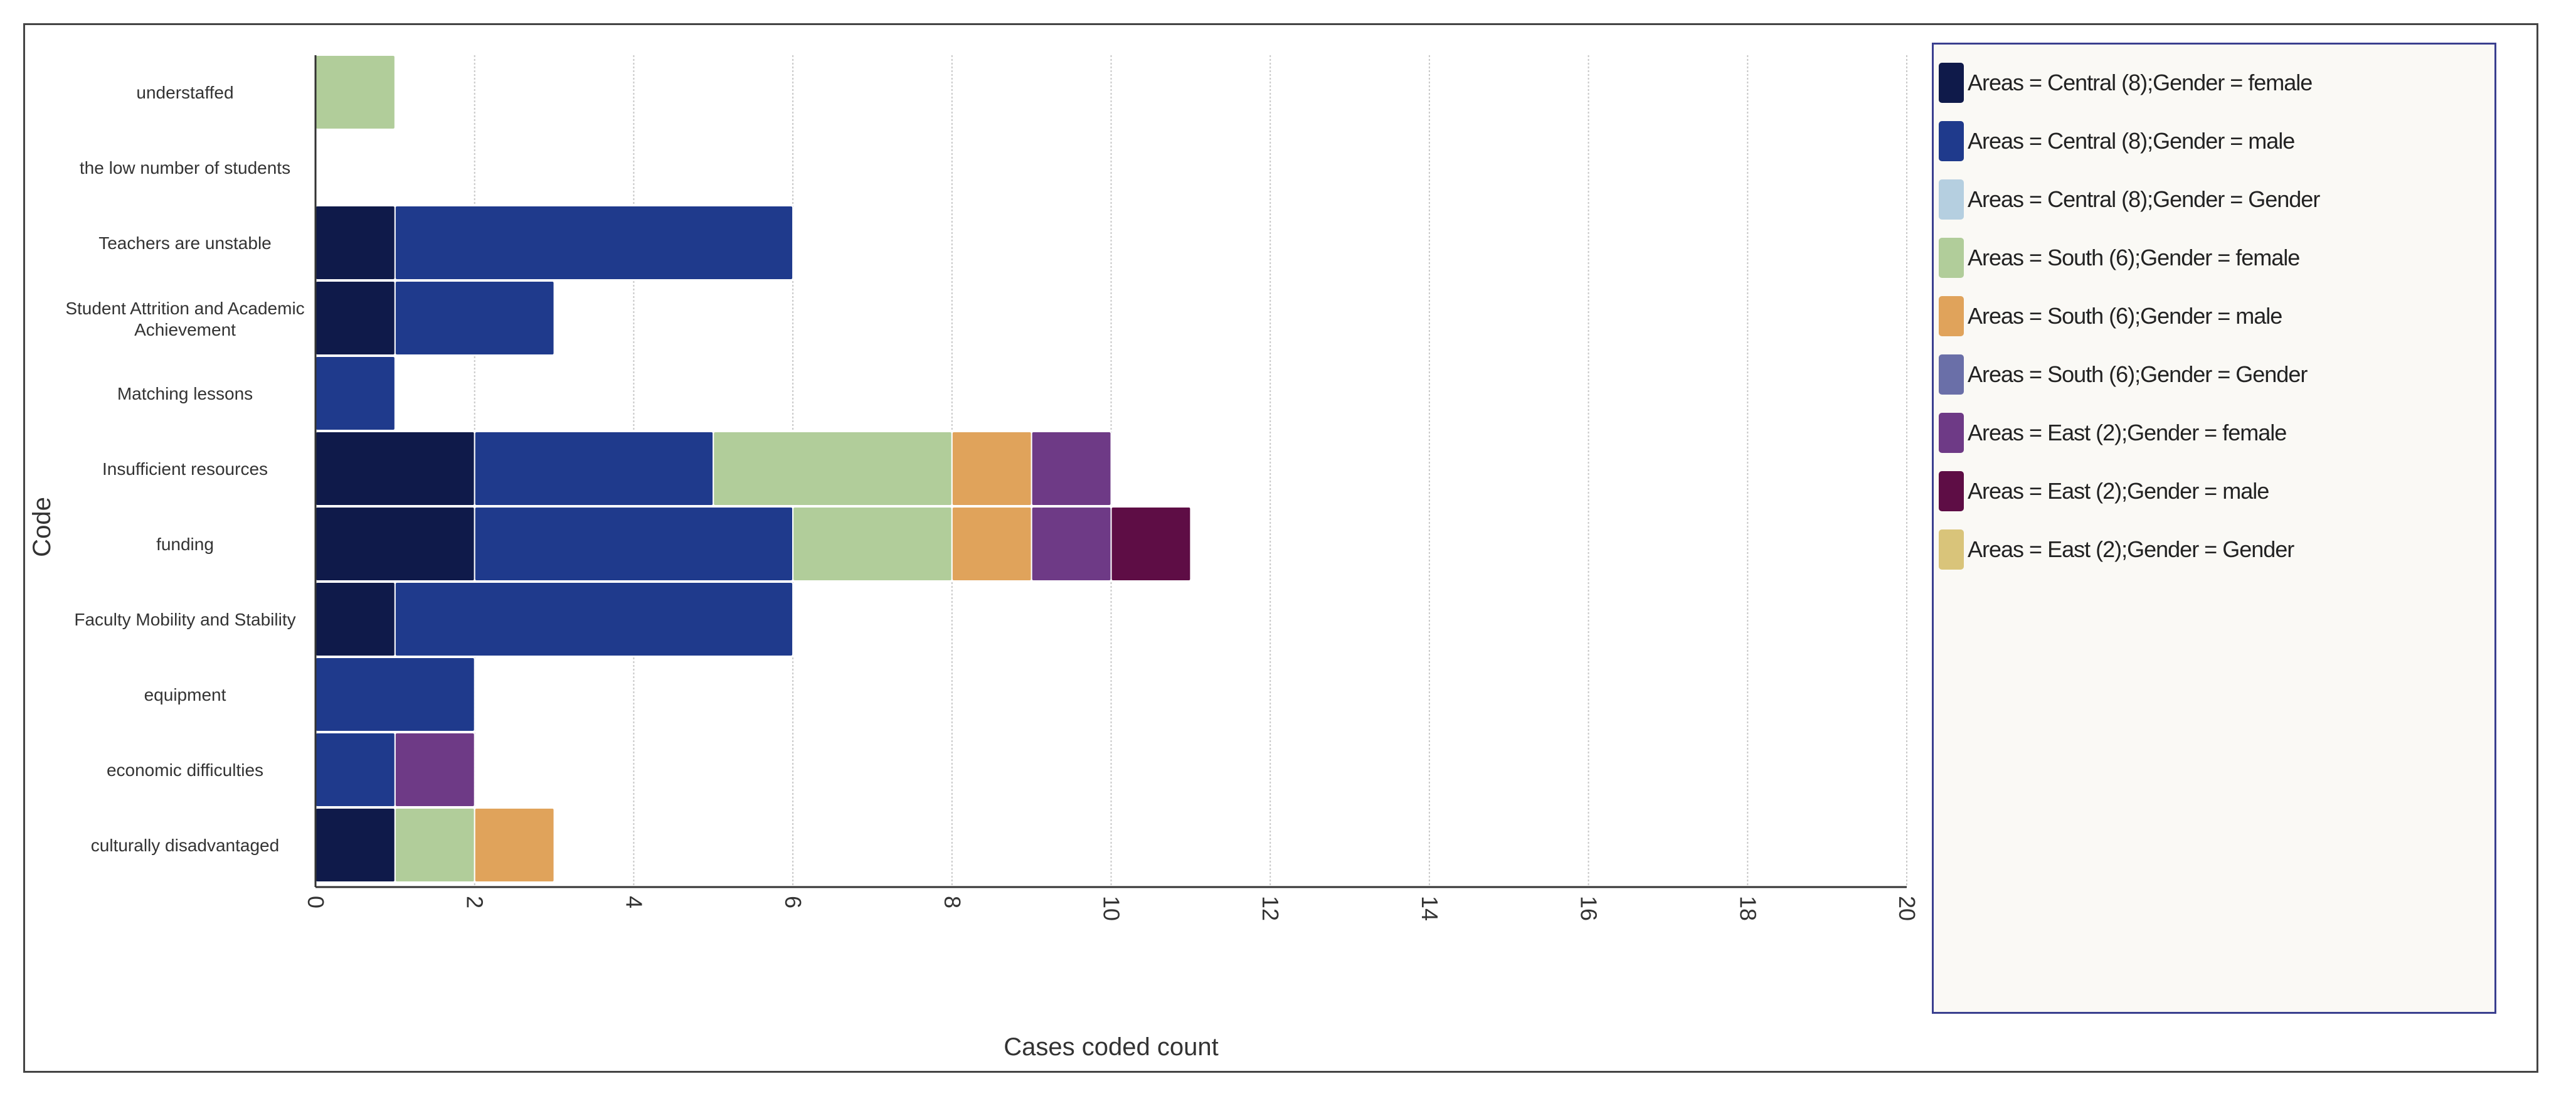  I want to click on x-tick-label: 8, so click(952, 902).